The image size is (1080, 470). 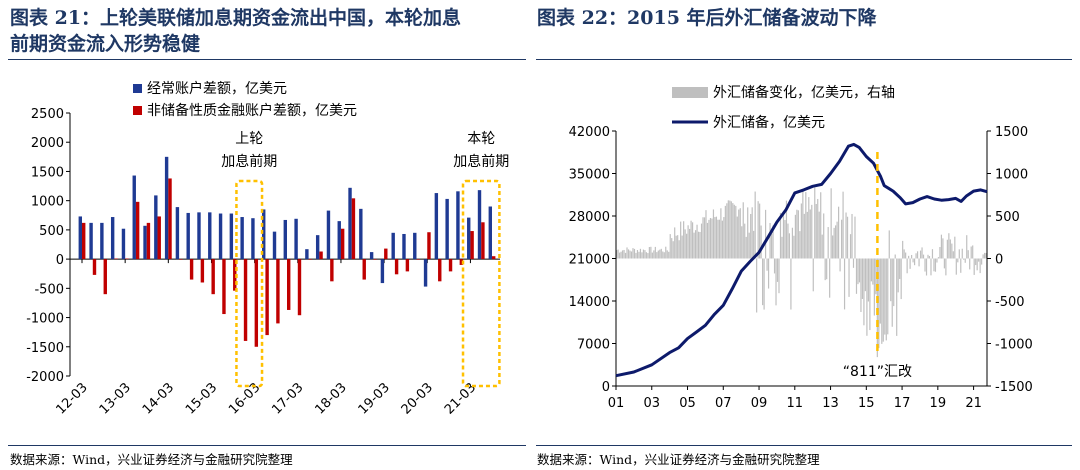 I want to click on chart-21-title-rule, so click(x=267, y=59).